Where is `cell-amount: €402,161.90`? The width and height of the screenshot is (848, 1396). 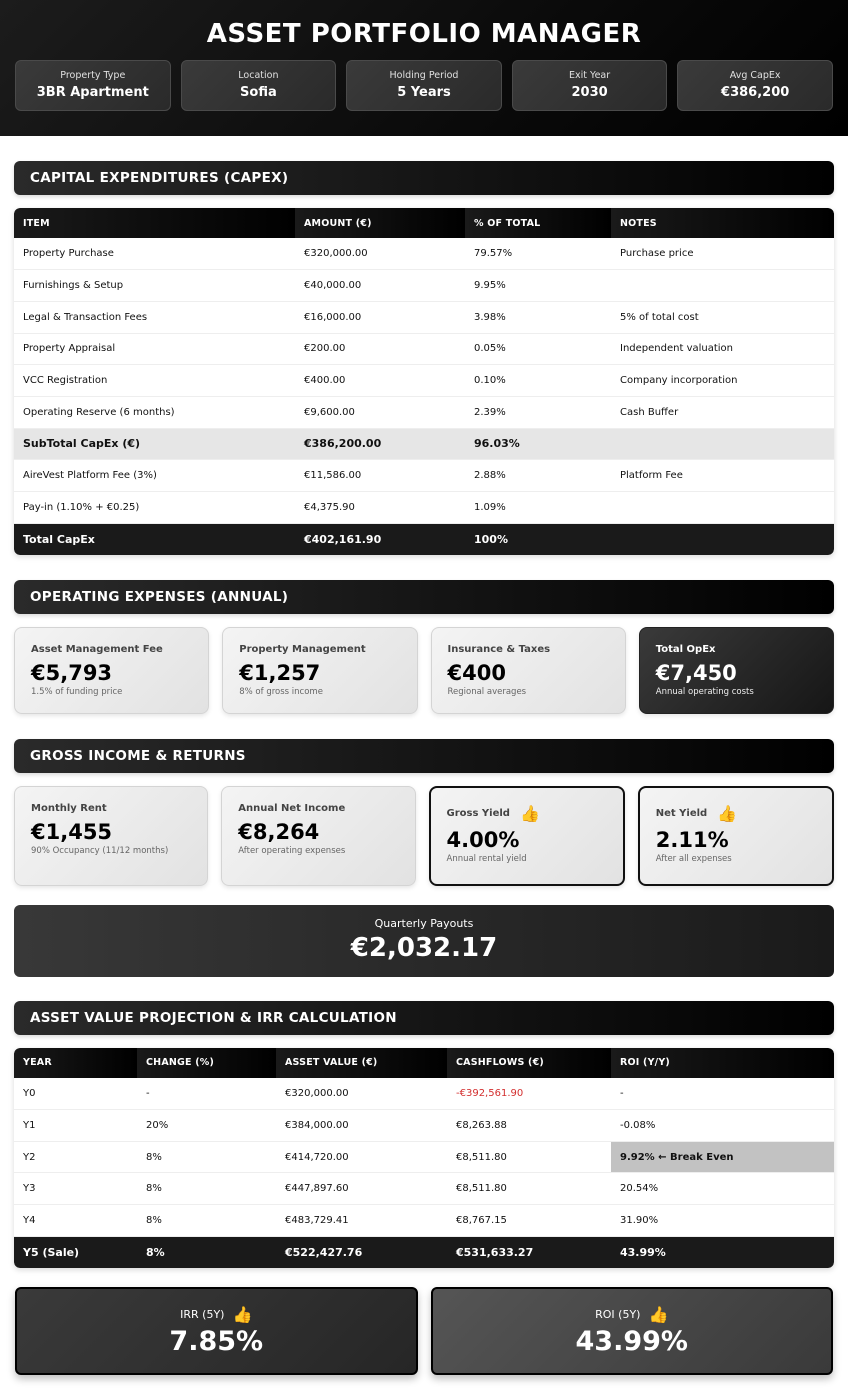 cell-amount: €402,161.90 is located at coordinates (380, 539).